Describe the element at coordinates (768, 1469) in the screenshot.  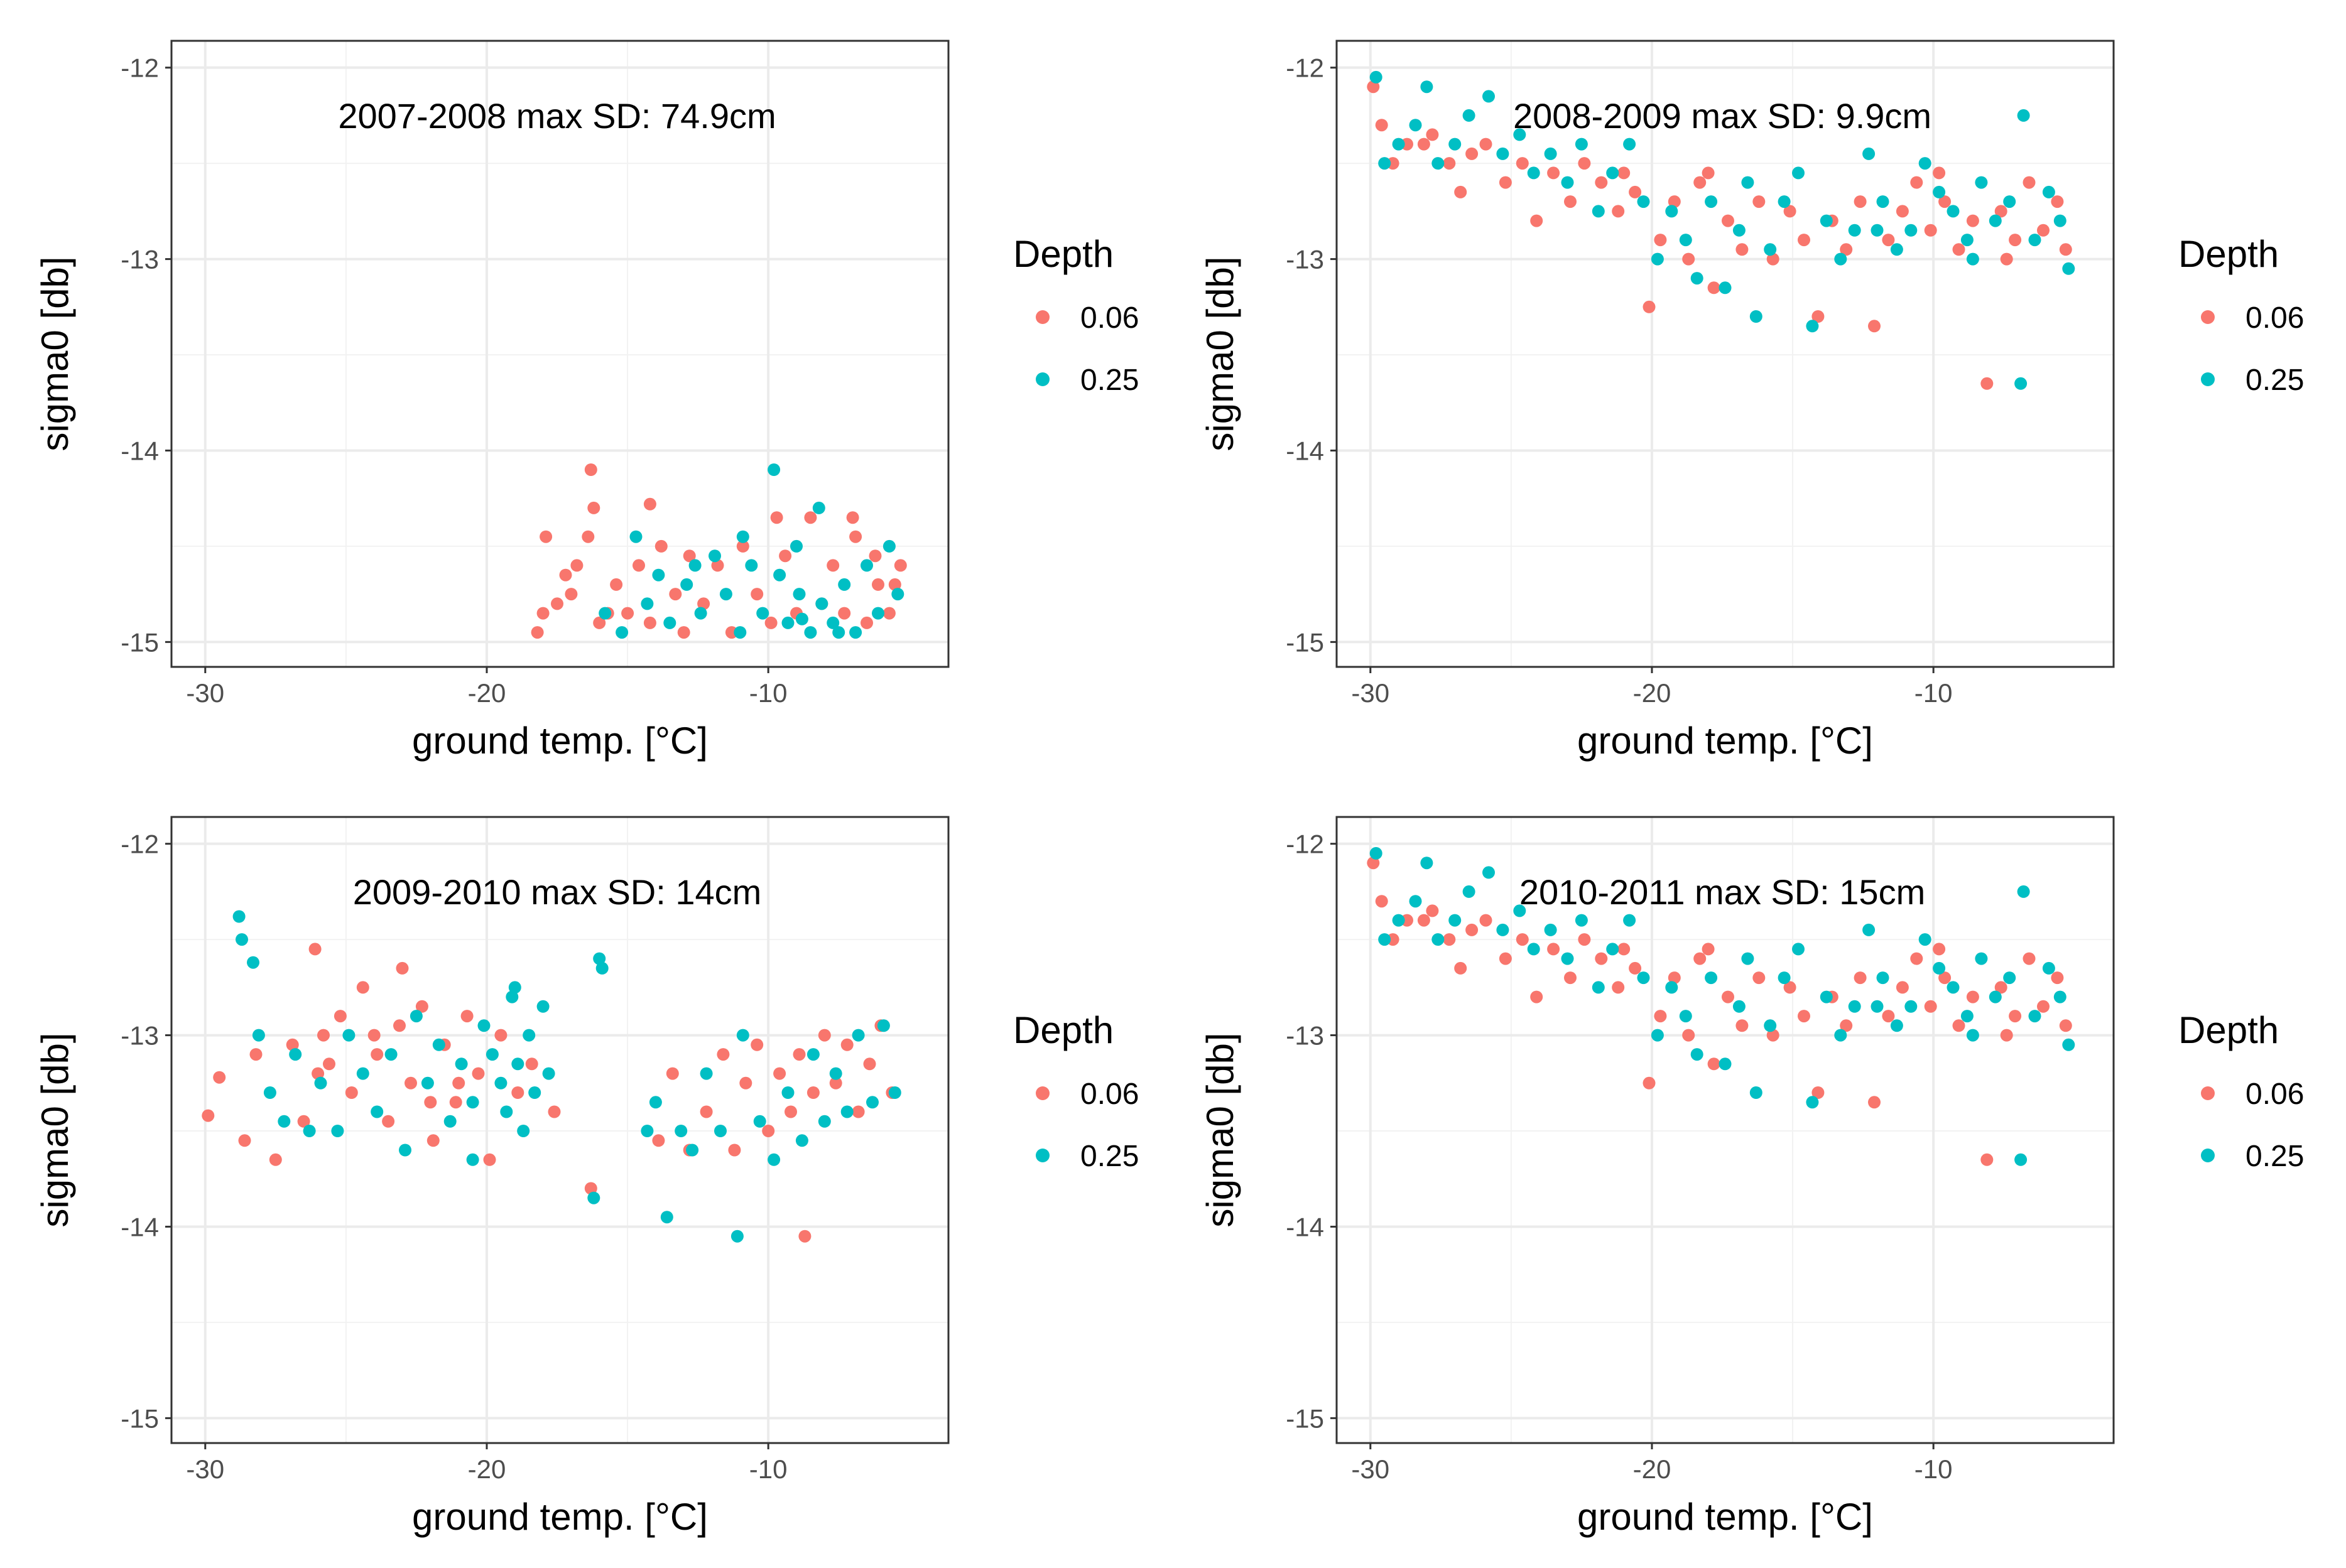
I see `x-tick-label: -10` at that location.